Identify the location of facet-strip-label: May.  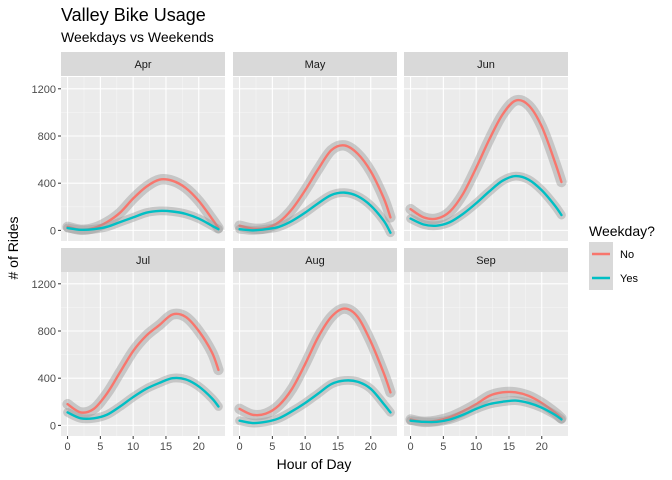
(315, 65).